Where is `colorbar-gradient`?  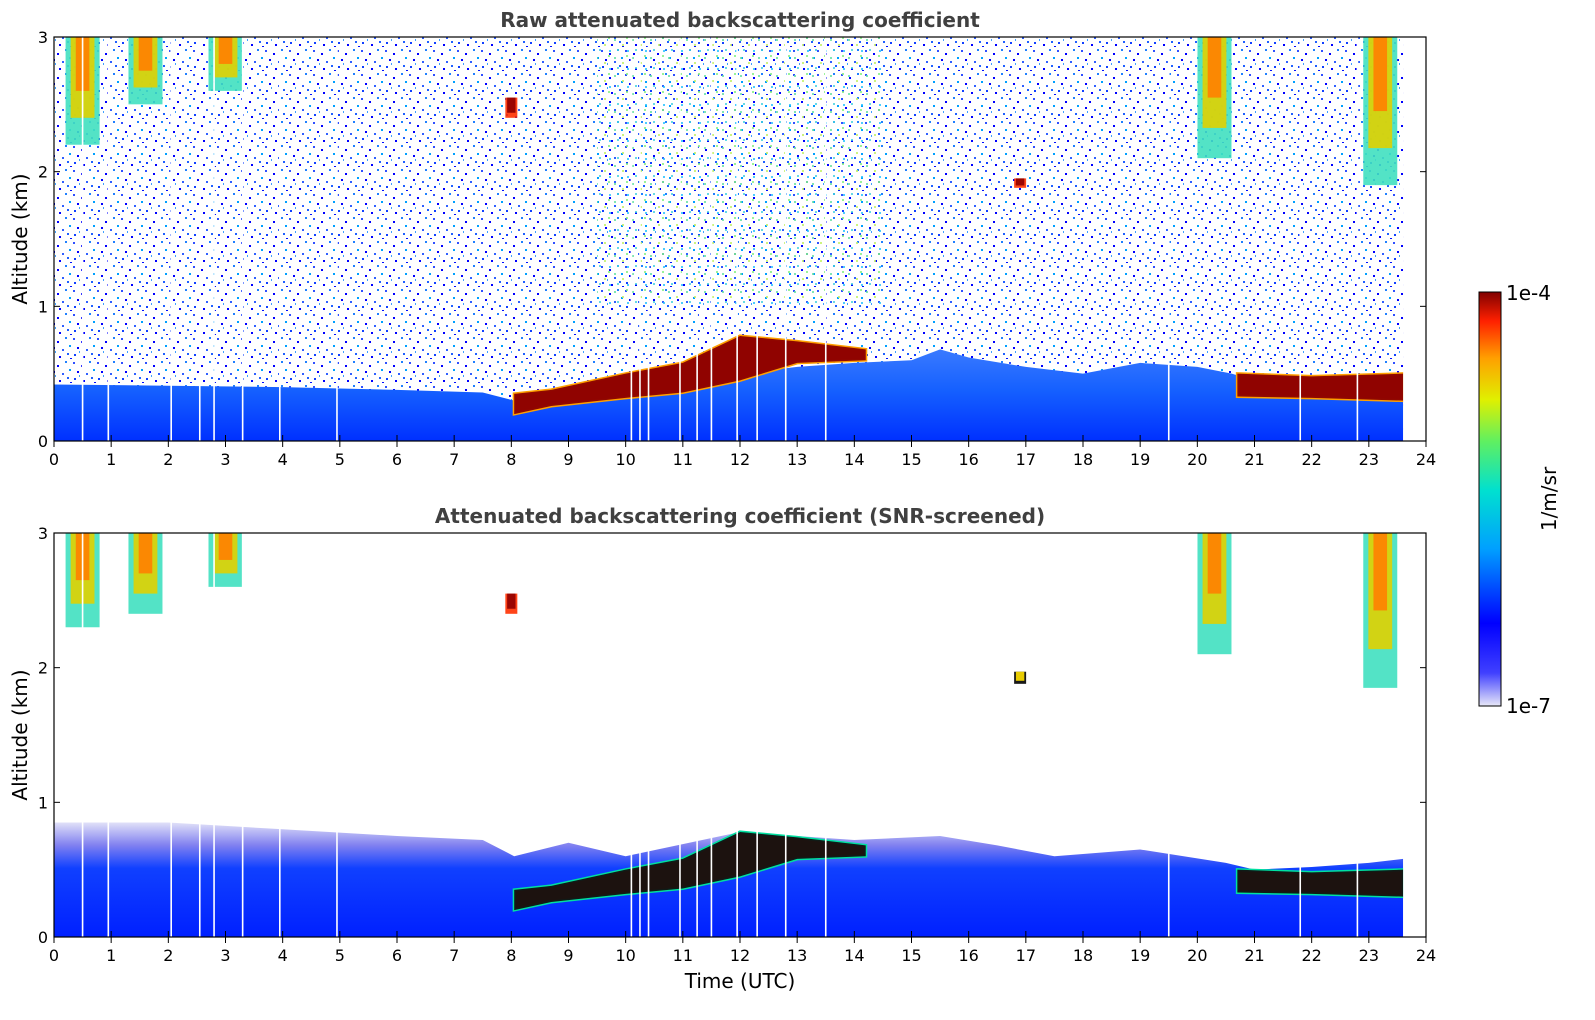 colorbar-gradient is located at coordinates (1490, 499).